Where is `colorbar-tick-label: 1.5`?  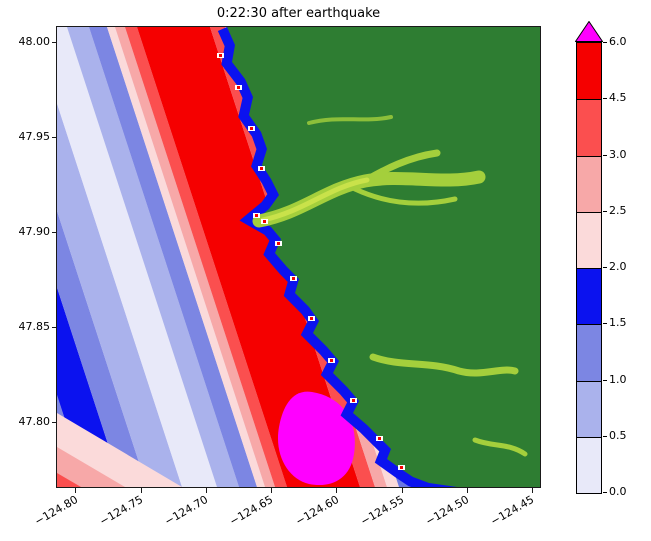 colorbar-tick-label: 1.5 is located at coordinates (618, 323).